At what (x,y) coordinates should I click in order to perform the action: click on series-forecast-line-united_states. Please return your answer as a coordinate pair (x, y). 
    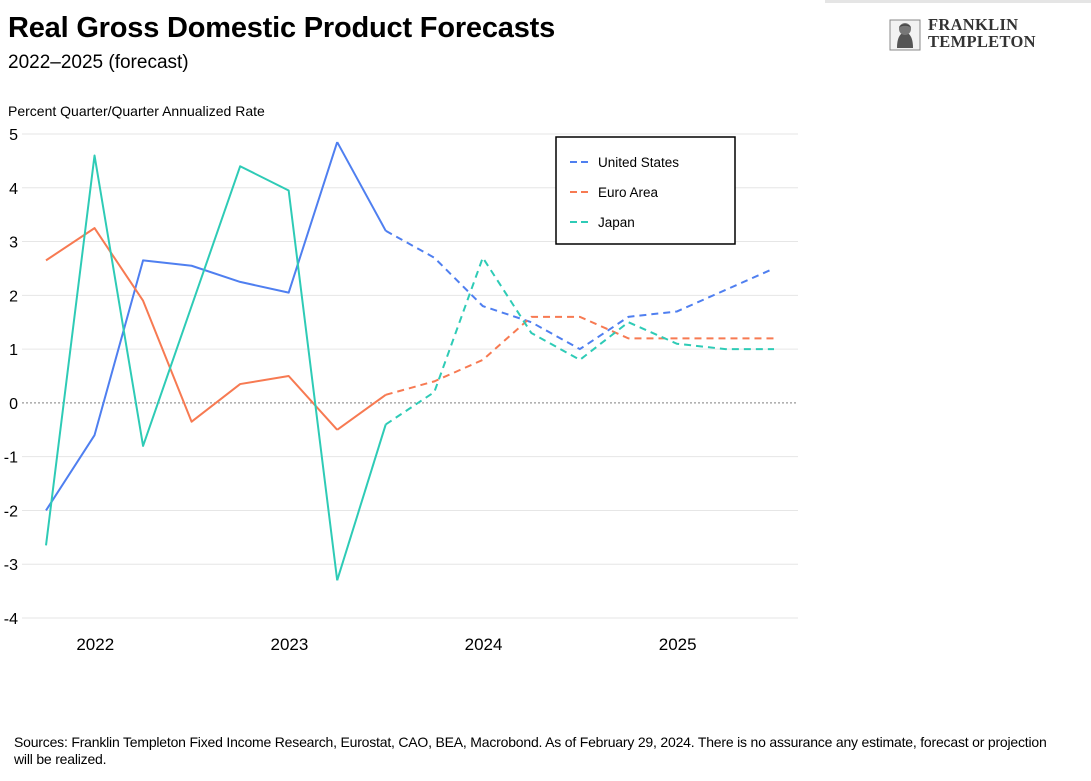
    Looking at the image, I should click on (580, 290).